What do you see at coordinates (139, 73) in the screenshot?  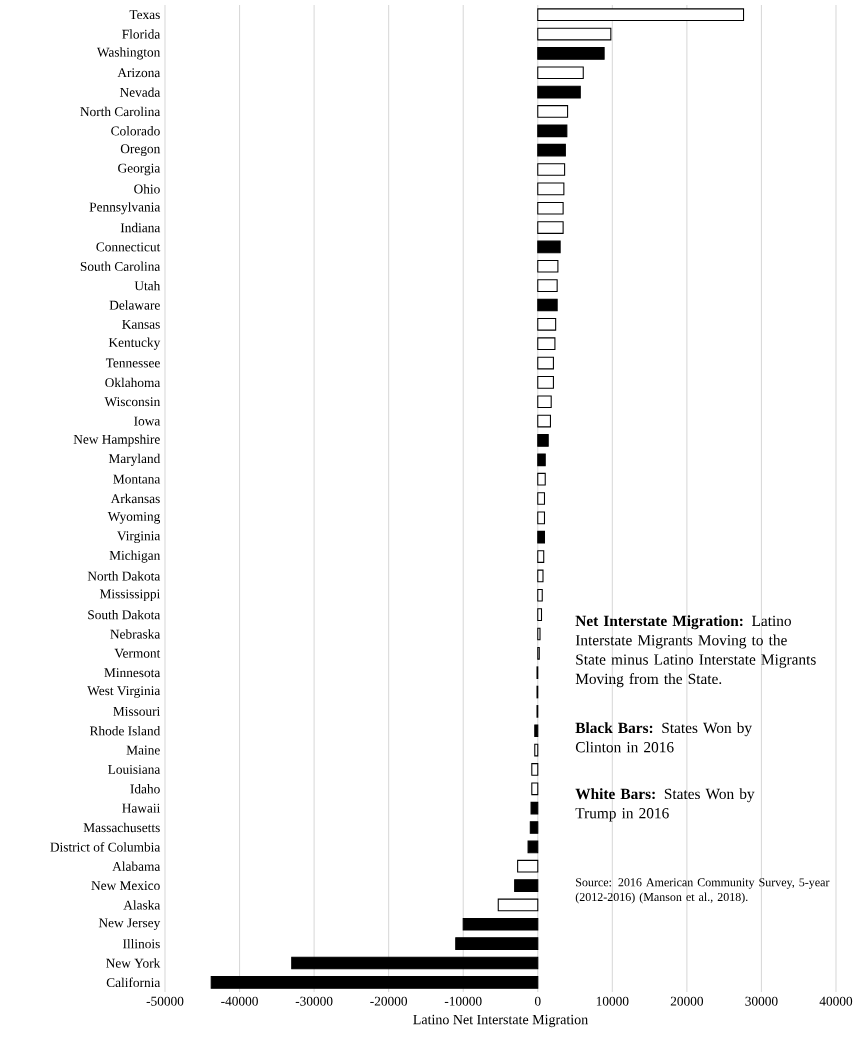 I see `y-tick-label: Arizona` at bounding box center [139, 73].